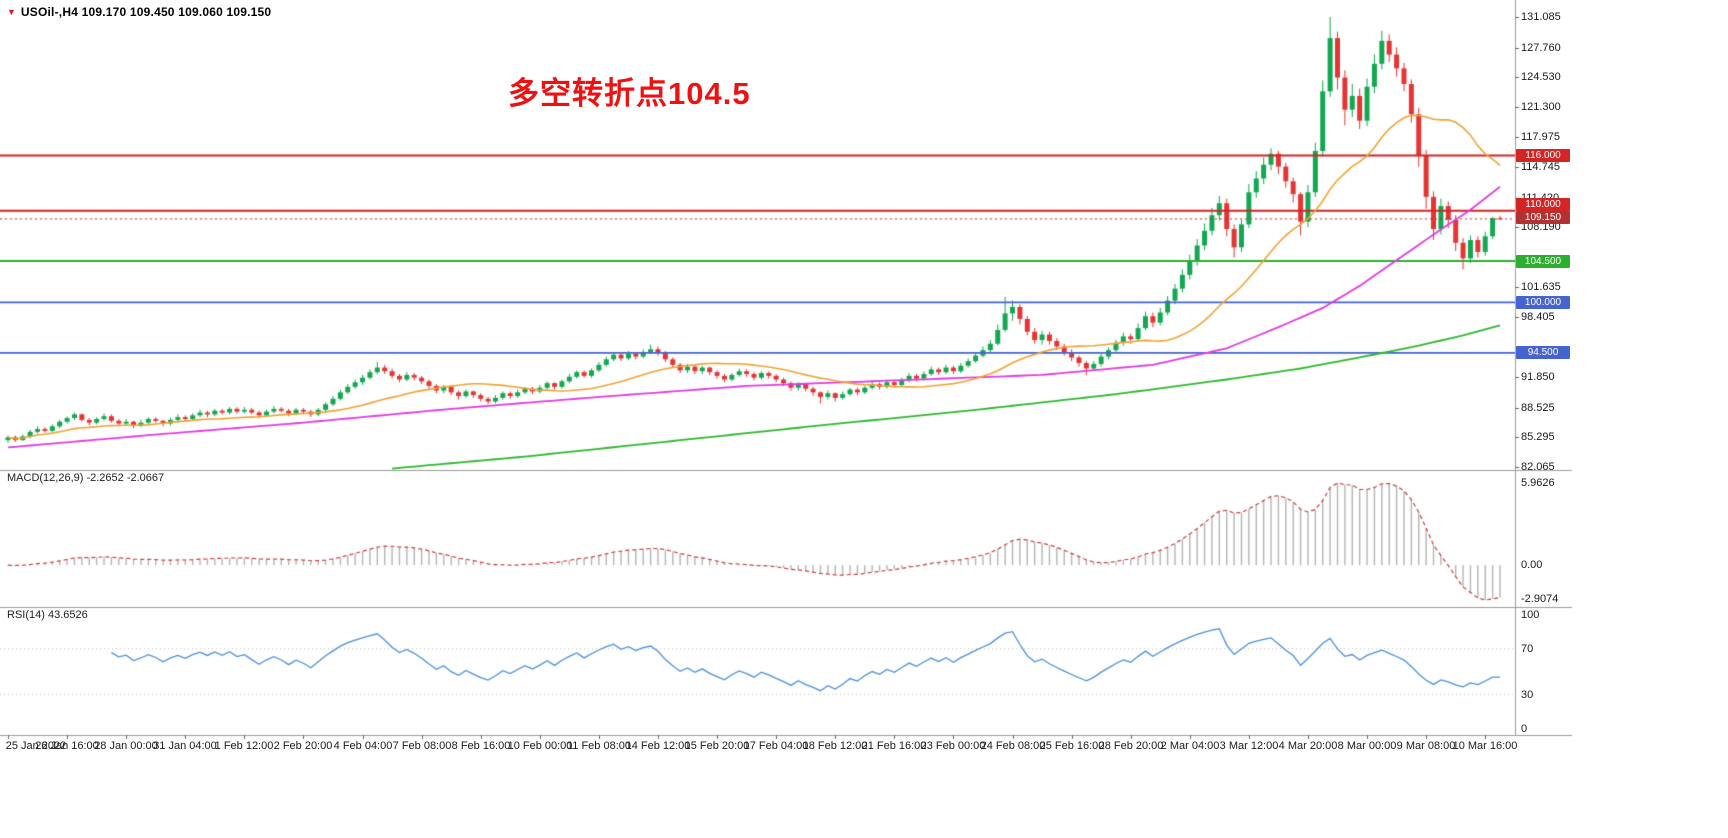 The width and height of the screenshot is (1728, 838). I want to click on time-axis-label: 21 Feb 16:00, so click(894, 746).